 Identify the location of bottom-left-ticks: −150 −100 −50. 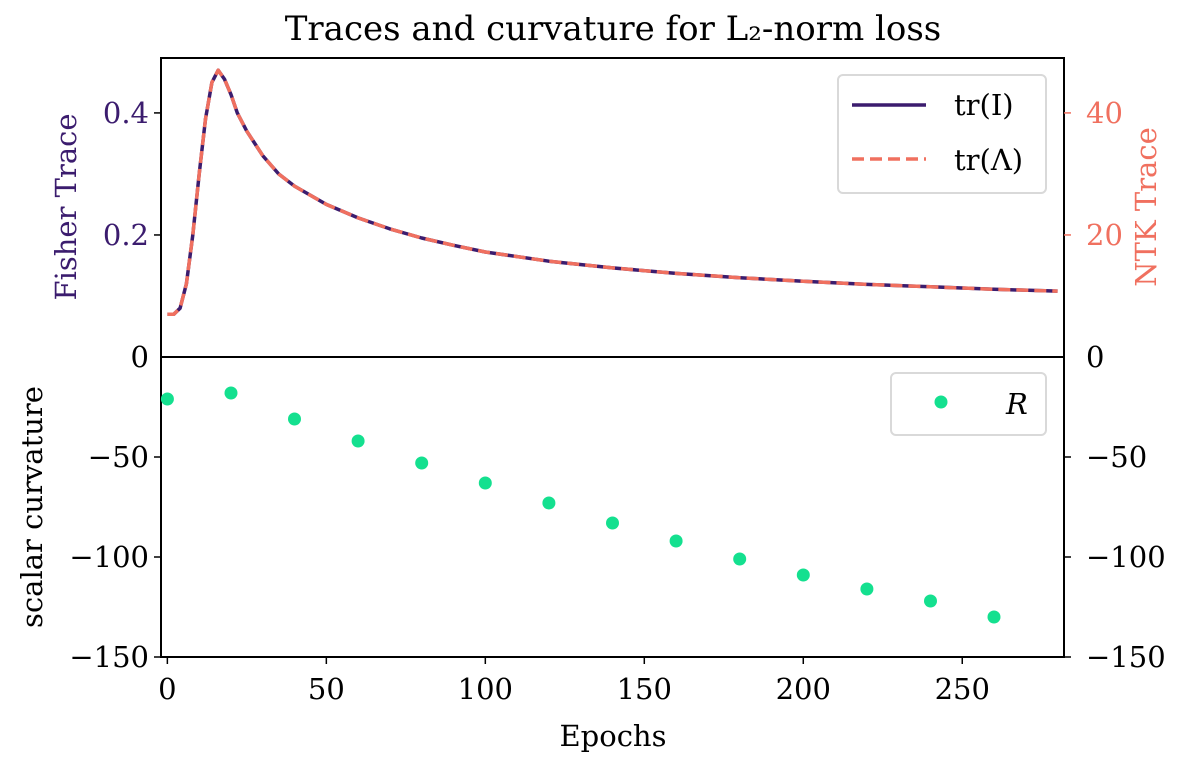
(115, 557).